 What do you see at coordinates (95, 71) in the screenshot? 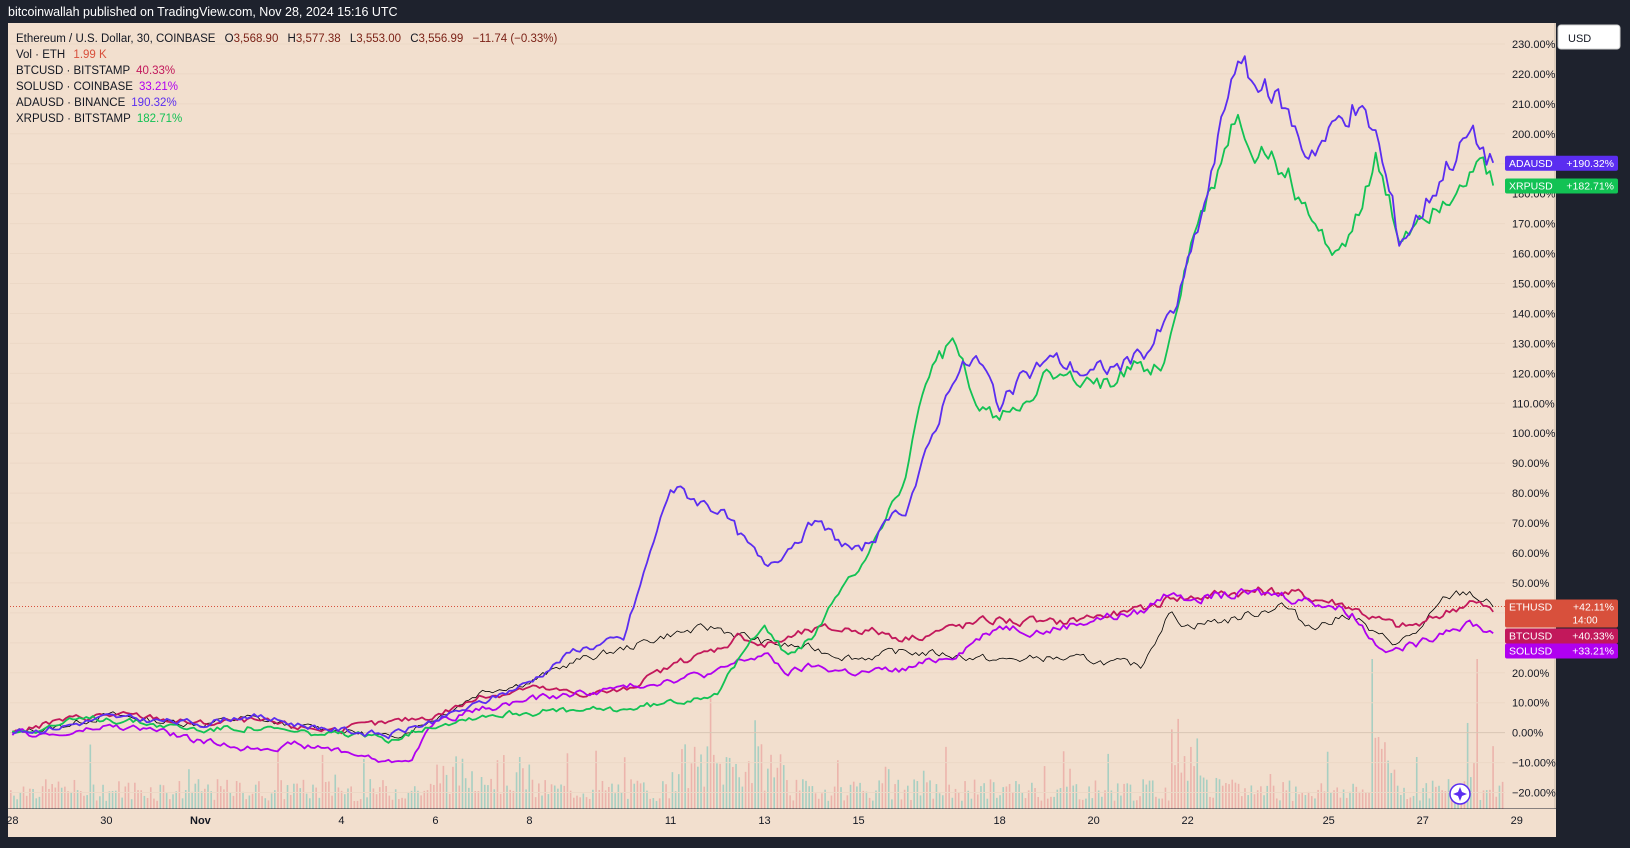
I see `legend-item-btcusd: BTCUSD · BITSTAMP 40.33%` at bounding box center [95, 71].